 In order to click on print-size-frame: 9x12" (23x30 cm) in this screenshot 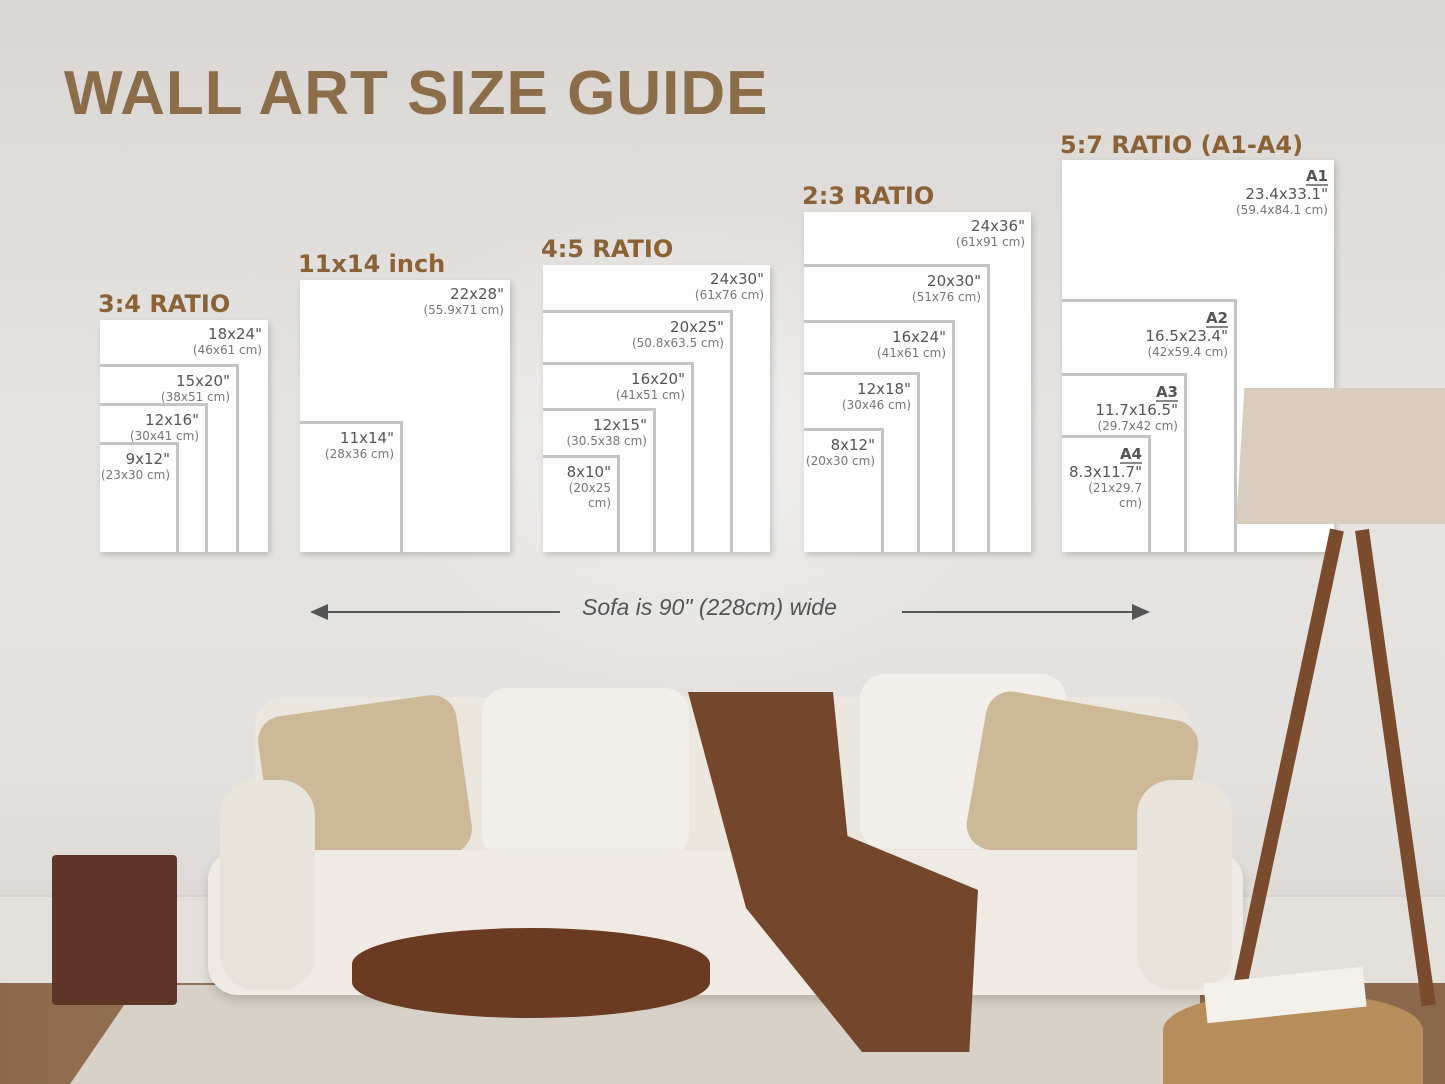, I will do `click(139, 497)`.